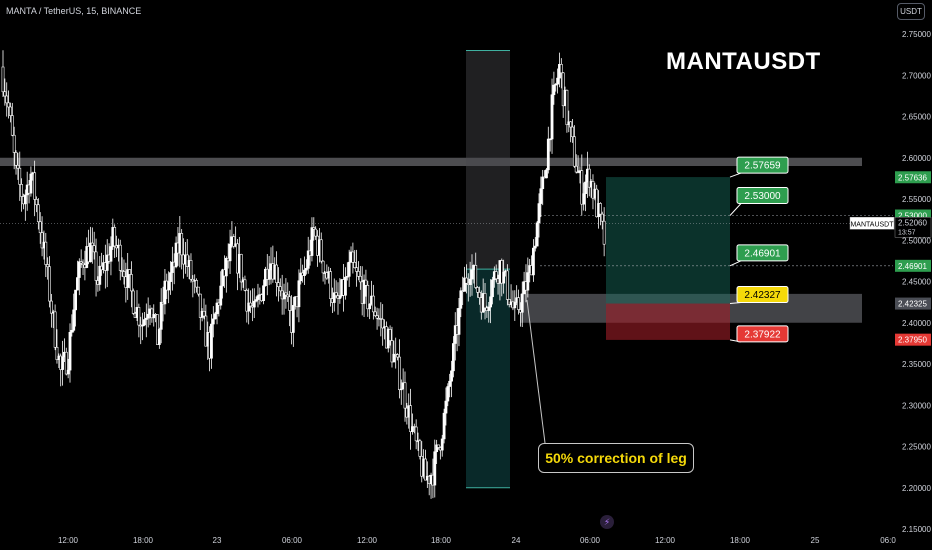 This screenshot has width=932, height=550. What do you see at coordinates (888, 540) in the screenshot?
I see `x-tick-label: 06:0` at bounding box center [888, 540].